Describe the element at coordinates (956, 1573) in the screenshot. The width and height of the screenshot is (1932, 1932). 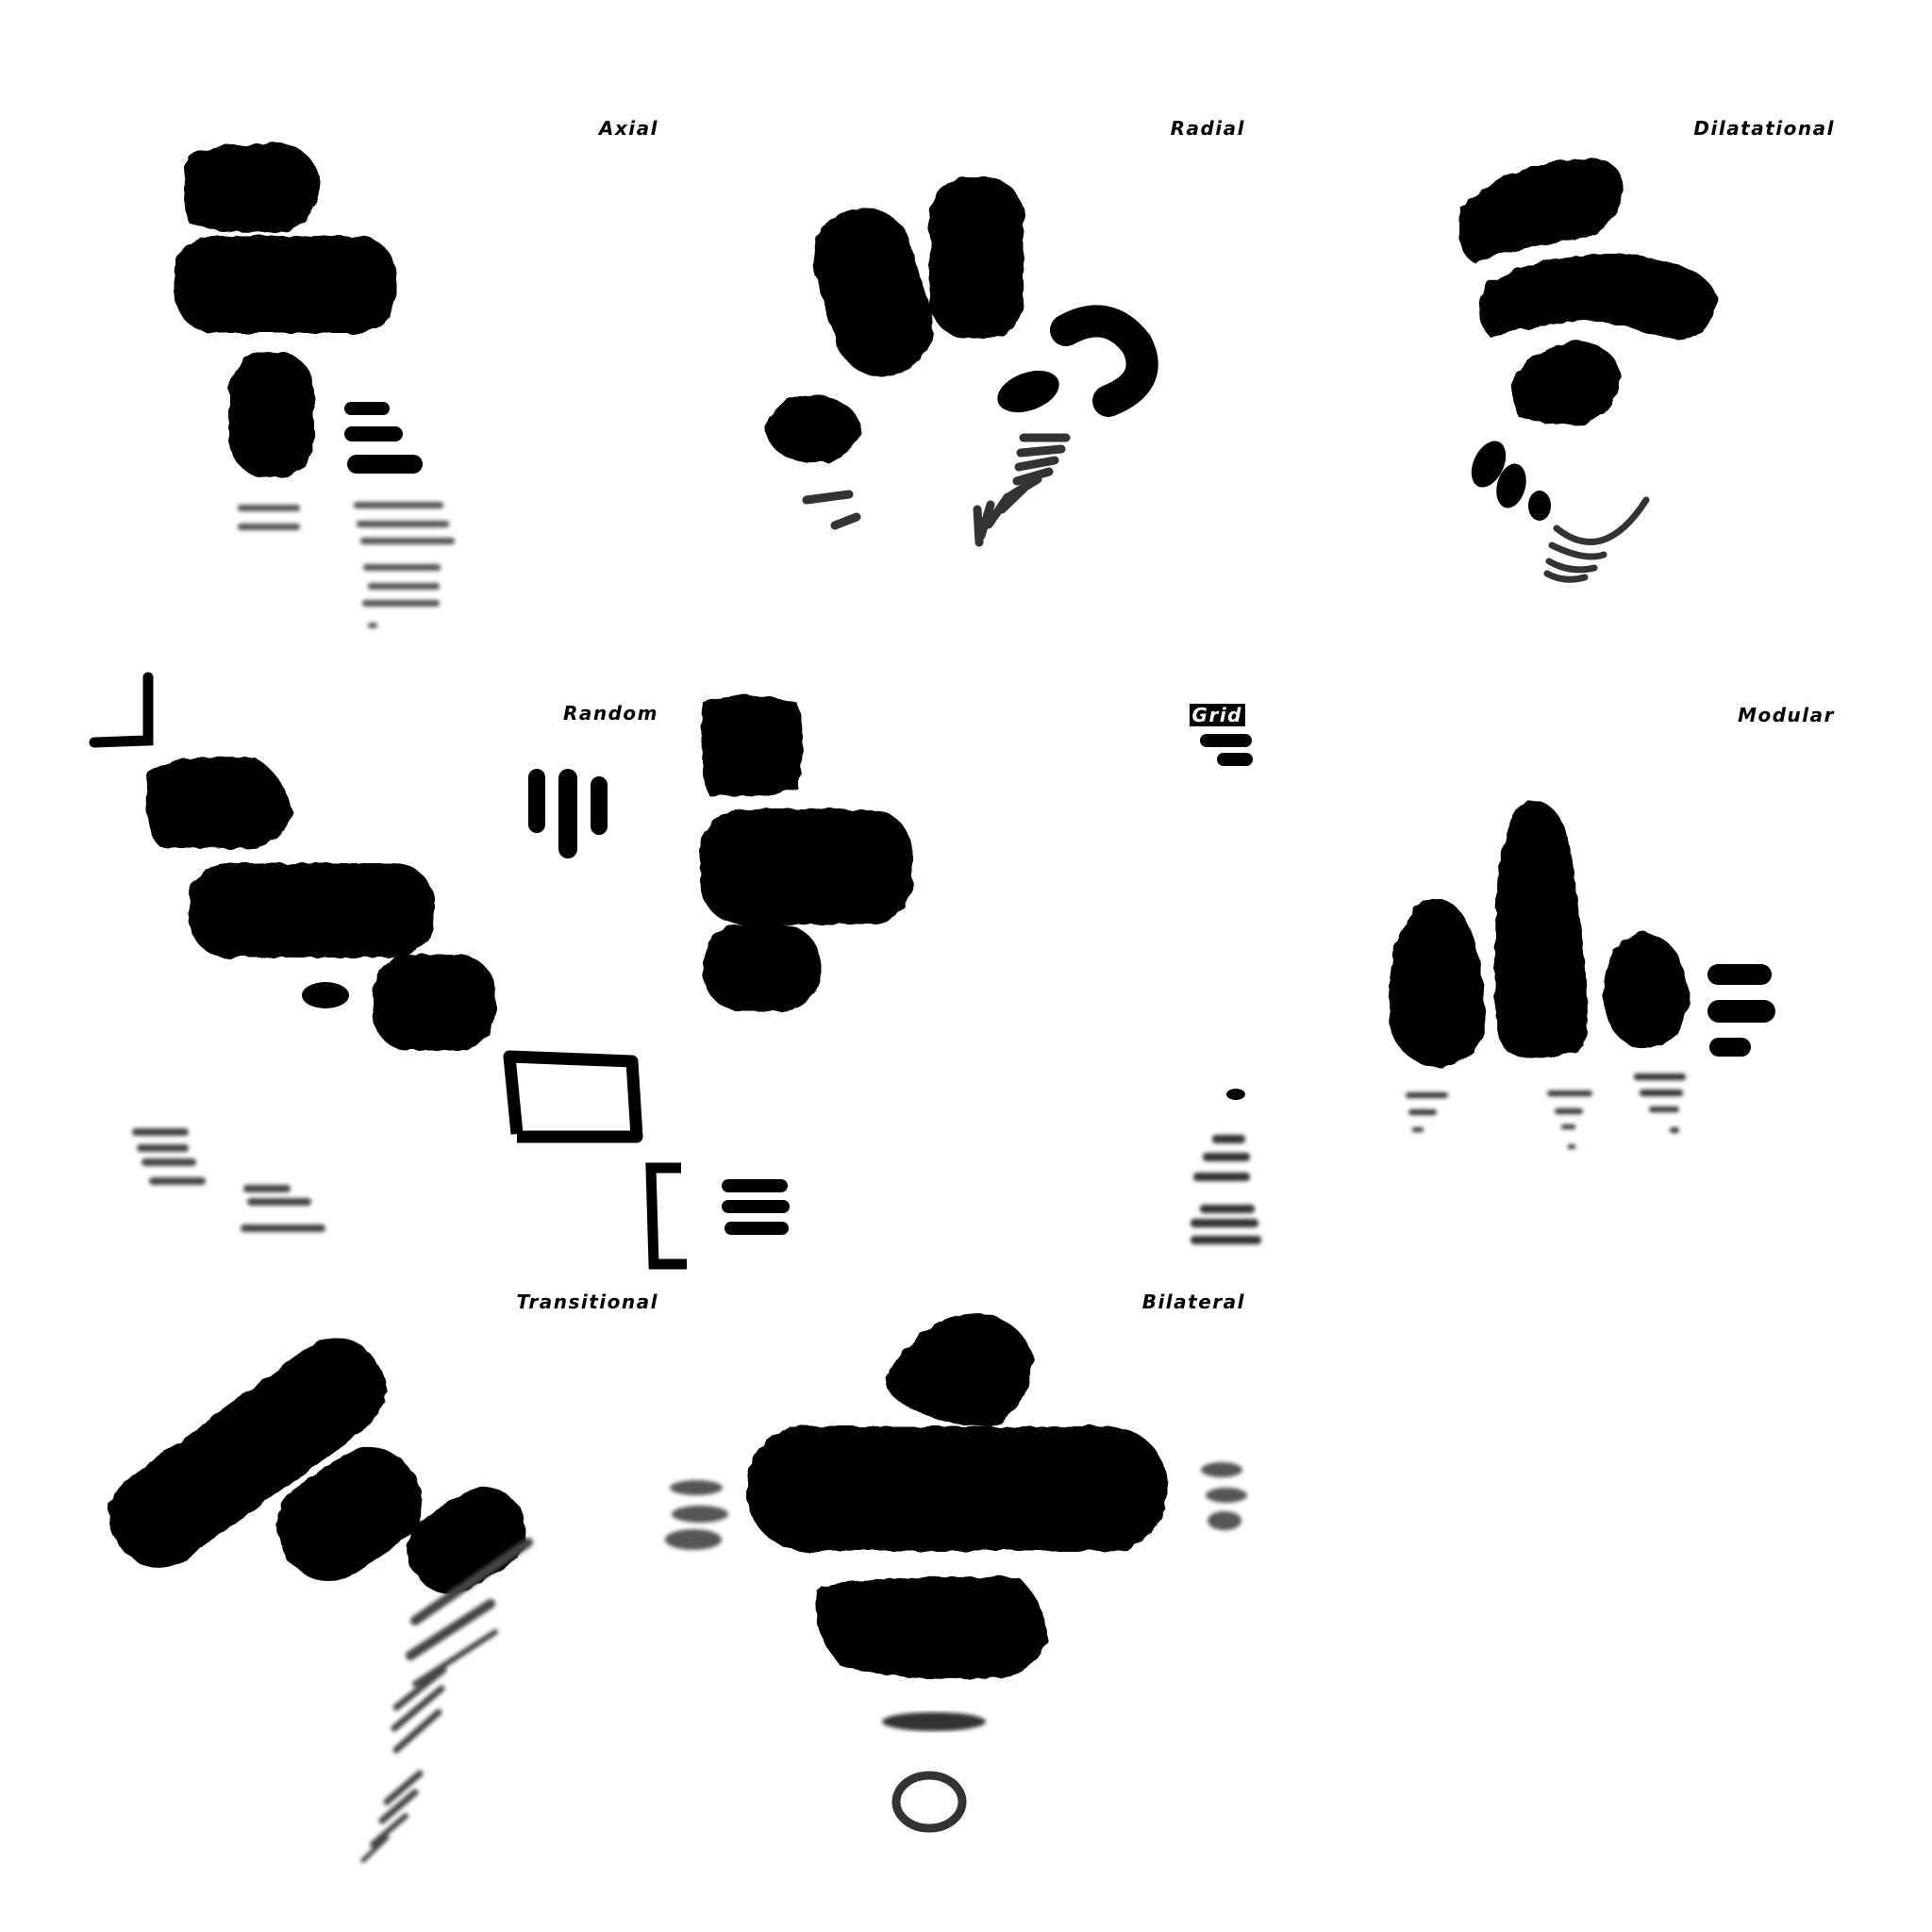
I see `bilateral-panel` at that location.